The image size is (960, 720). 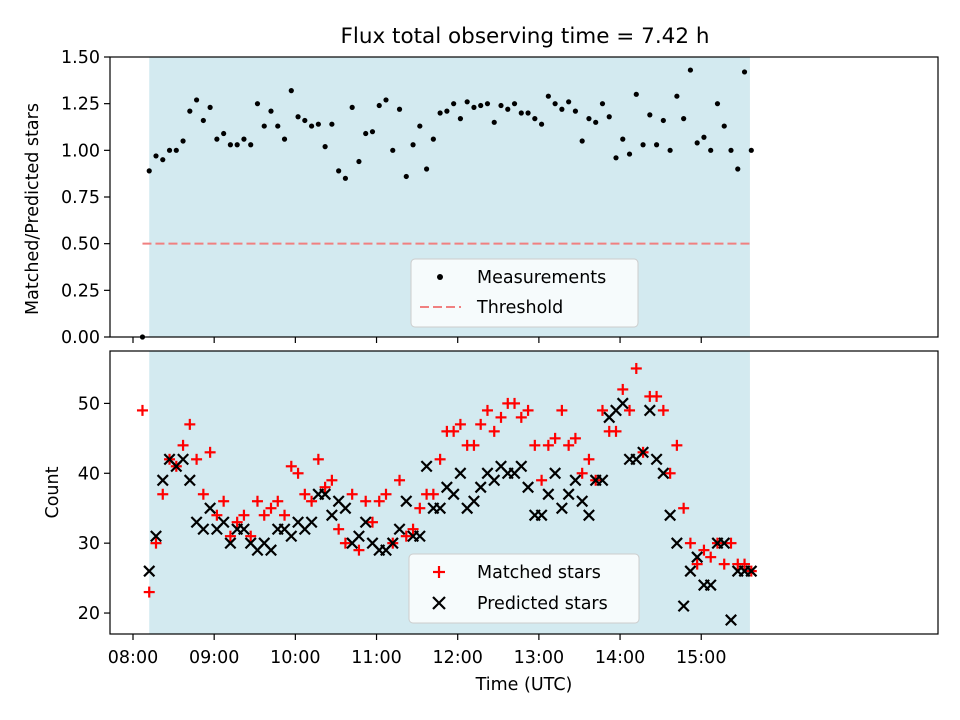 I want to click on ratio-y-tick-label: 0.25, so click(x=80, y=291).